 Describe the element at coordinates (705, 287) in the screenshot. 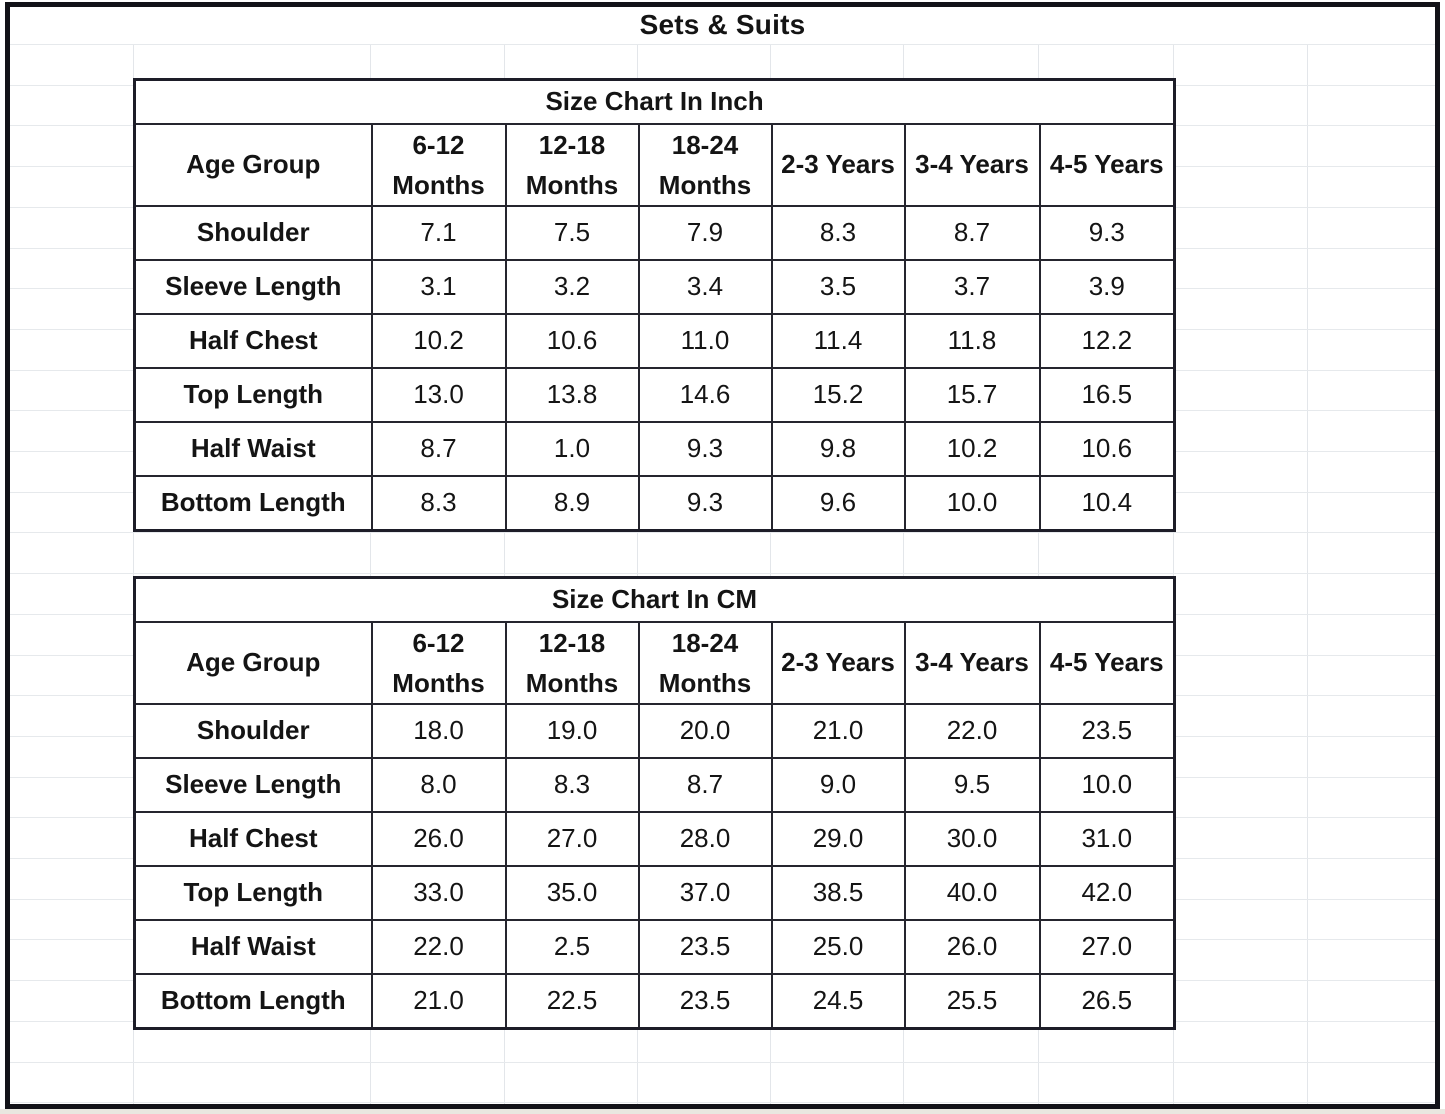

I see `measurement-value: 3.4` at that location.